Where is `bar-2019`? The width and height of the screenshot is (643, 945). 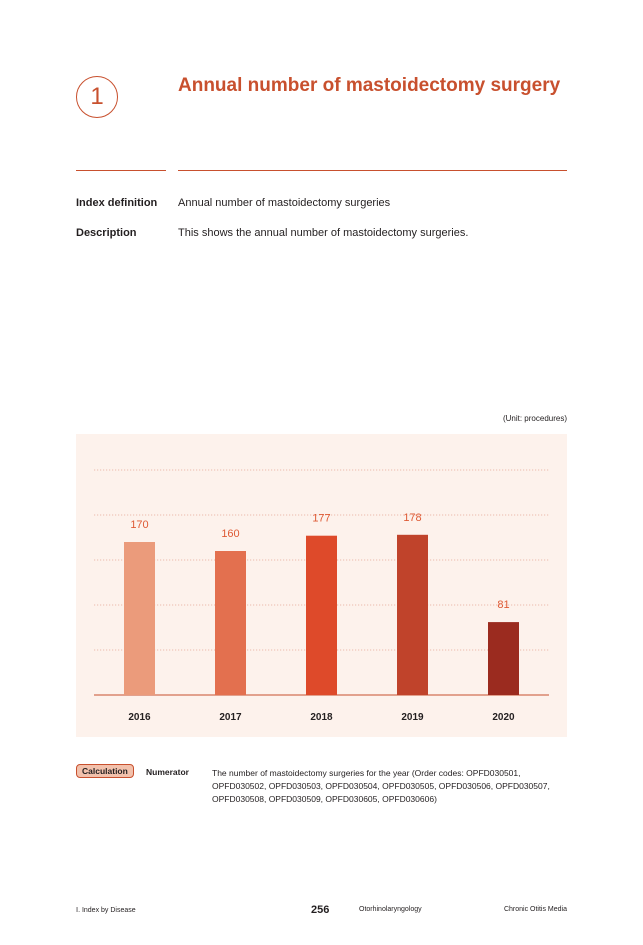
bar-2019 is located at coordinates (412, 614).